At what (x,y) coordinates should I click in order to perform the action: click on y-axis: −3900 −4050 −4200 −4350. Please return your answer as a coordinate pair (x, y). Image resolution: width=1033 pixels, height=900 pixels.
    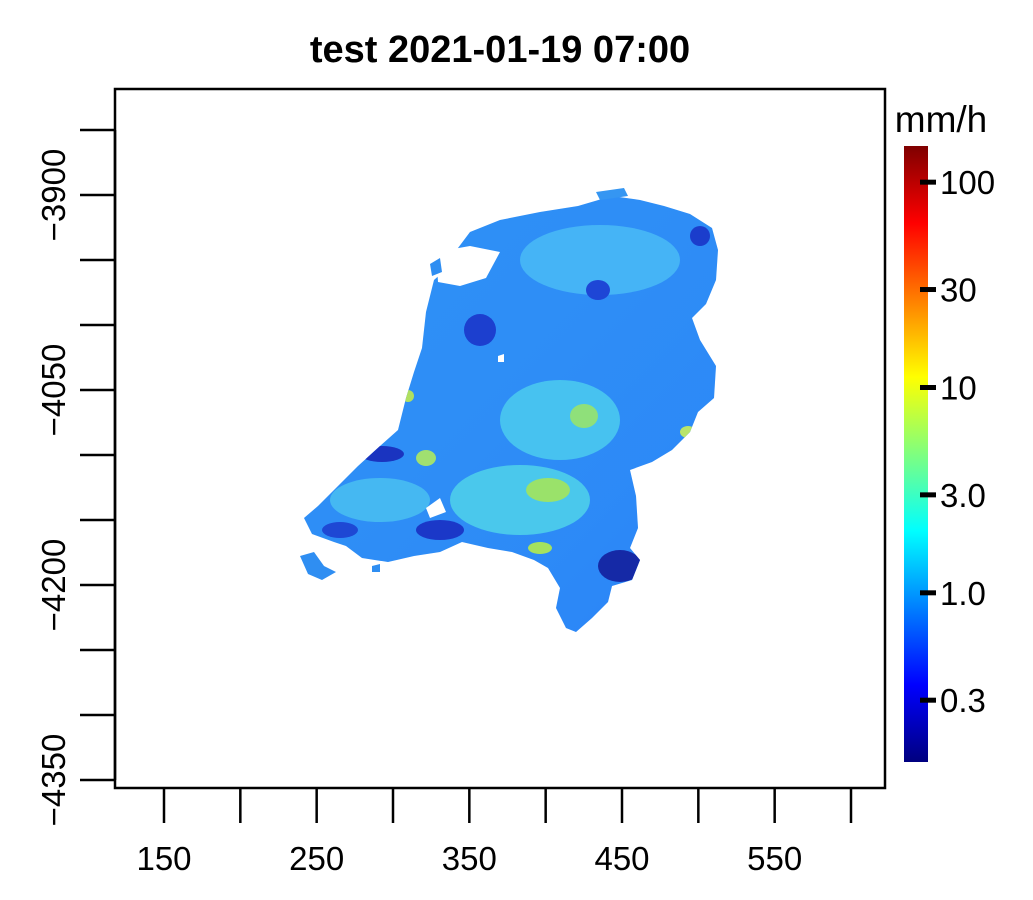
    Looking at the image, I should click on (76, 477).